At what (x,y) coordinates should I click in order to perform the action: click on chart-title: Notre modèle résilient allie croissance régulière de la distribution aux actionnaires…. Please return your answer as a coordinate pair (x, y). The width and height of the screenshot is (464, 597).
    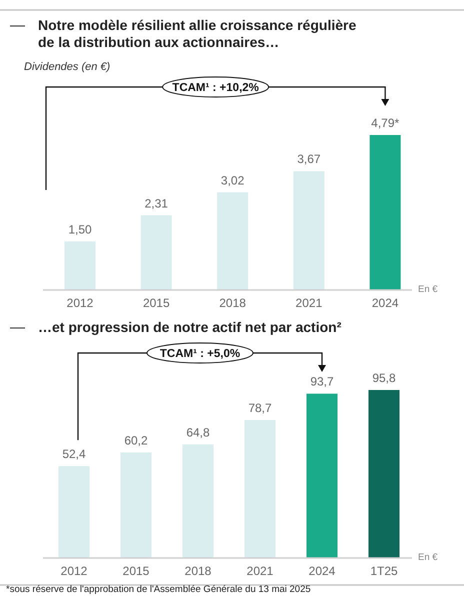
    Looking at the image, I should click on (197, 33).